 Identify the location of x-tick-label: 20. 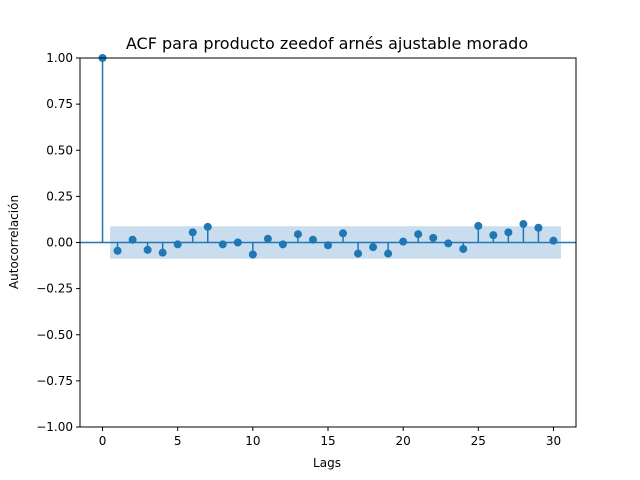
(403, 441).